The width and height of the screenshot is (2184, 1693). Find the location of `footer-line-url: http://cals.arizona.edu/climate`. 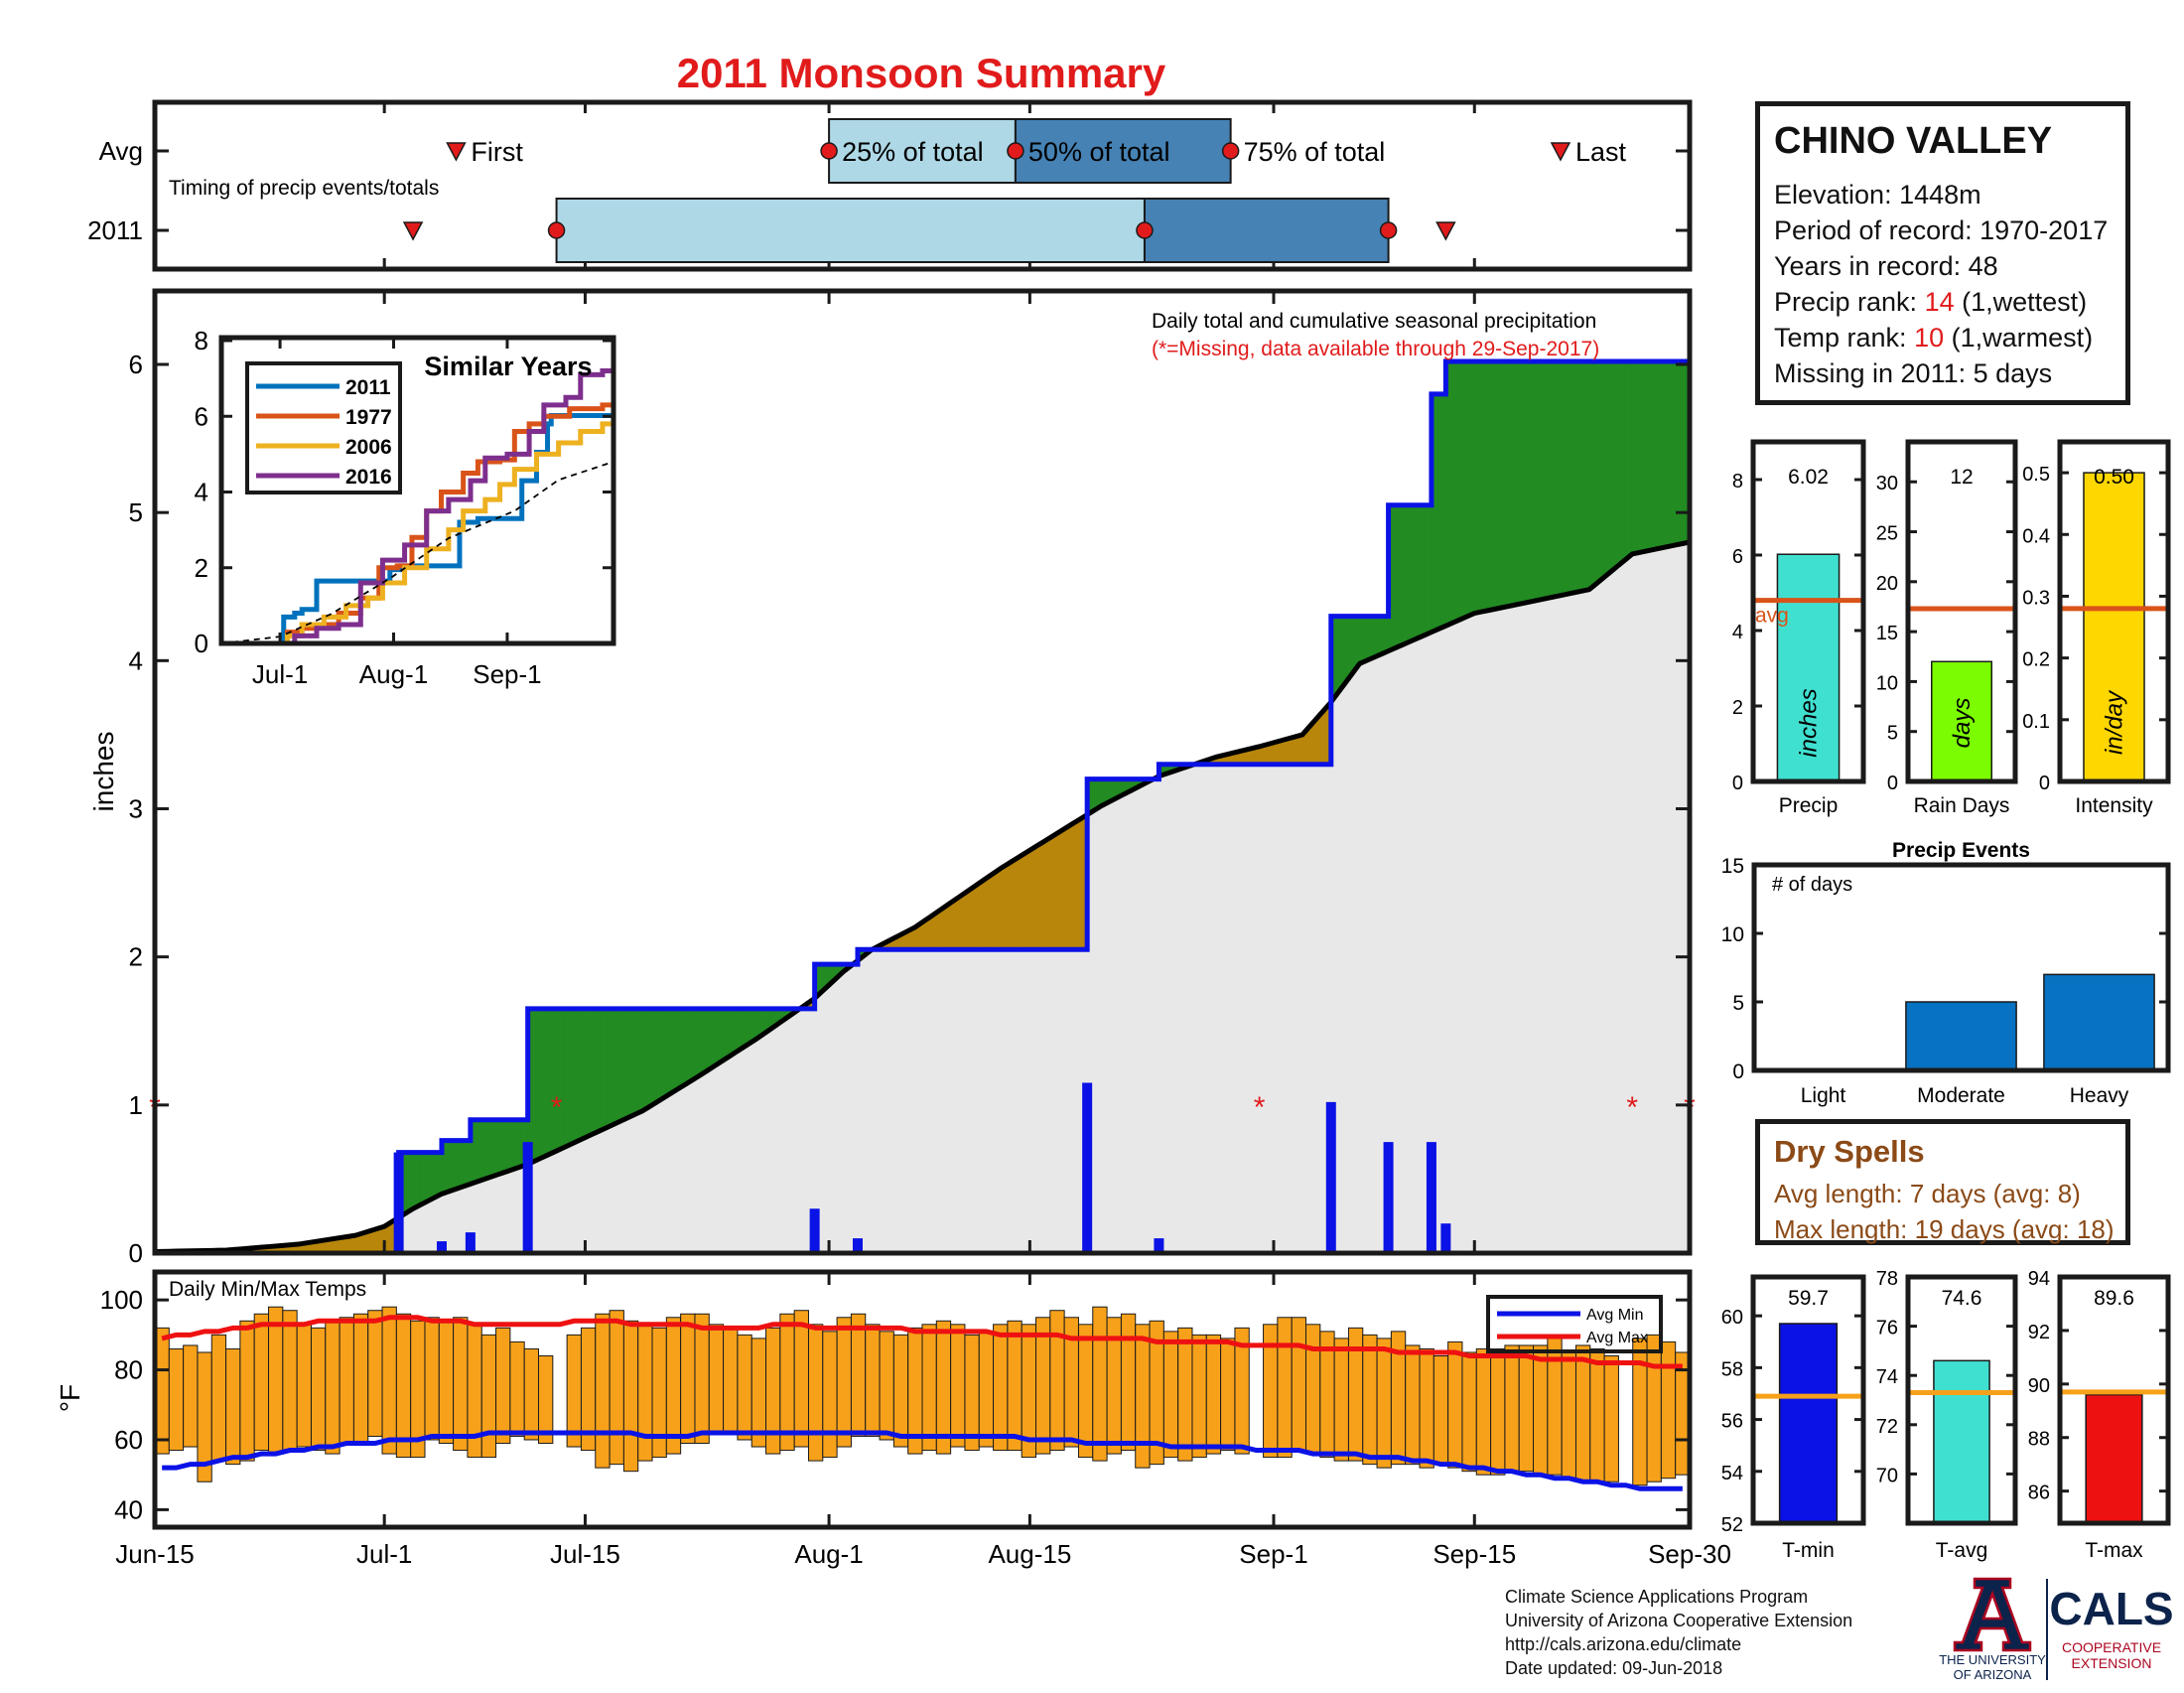

footer-line-url: http://cals.arizona.edu/climate is located at coordinates (1623, 1644).